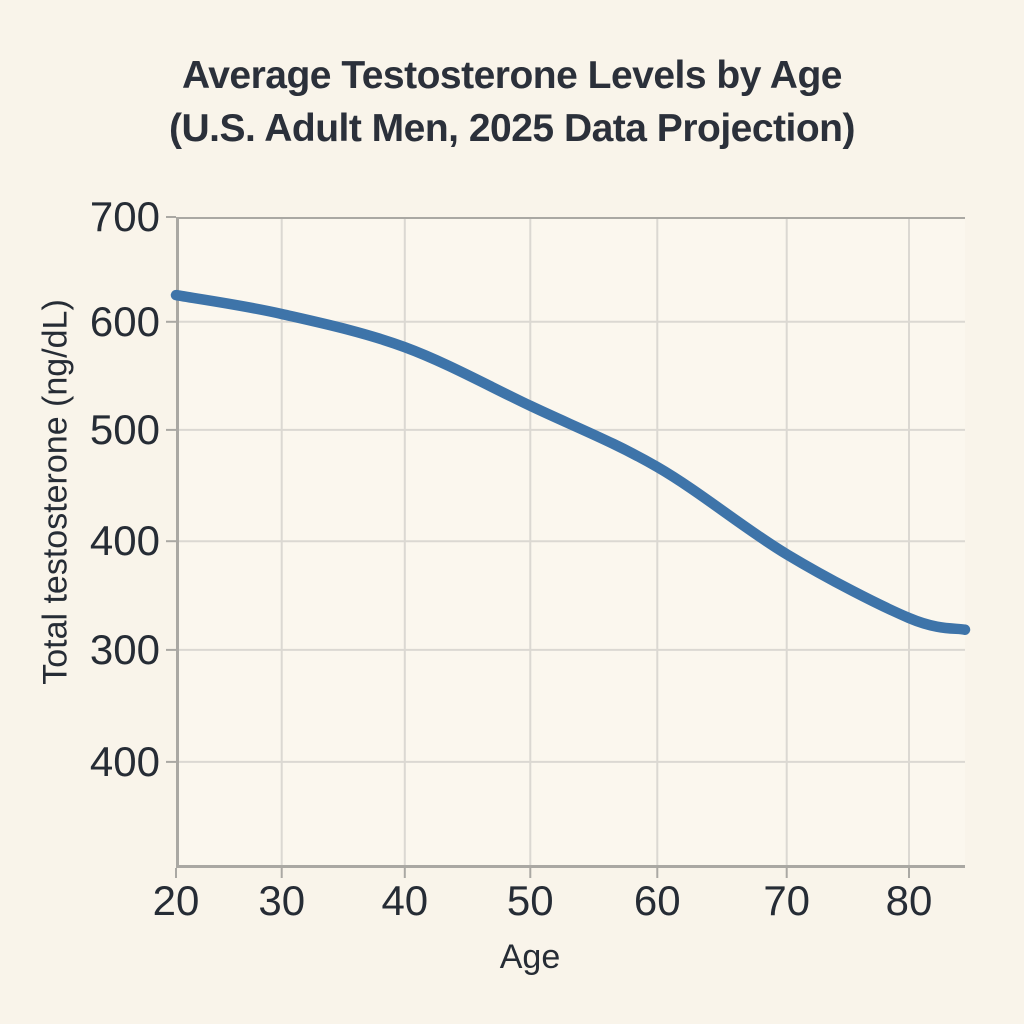 The height and width of the screenshot is (1024, 1024). What do you see at coordinates (55, 492) in the screenshot?
I see `y-axis-title: Total testosterone (ng/dL)` at bounding box center [55, 492].